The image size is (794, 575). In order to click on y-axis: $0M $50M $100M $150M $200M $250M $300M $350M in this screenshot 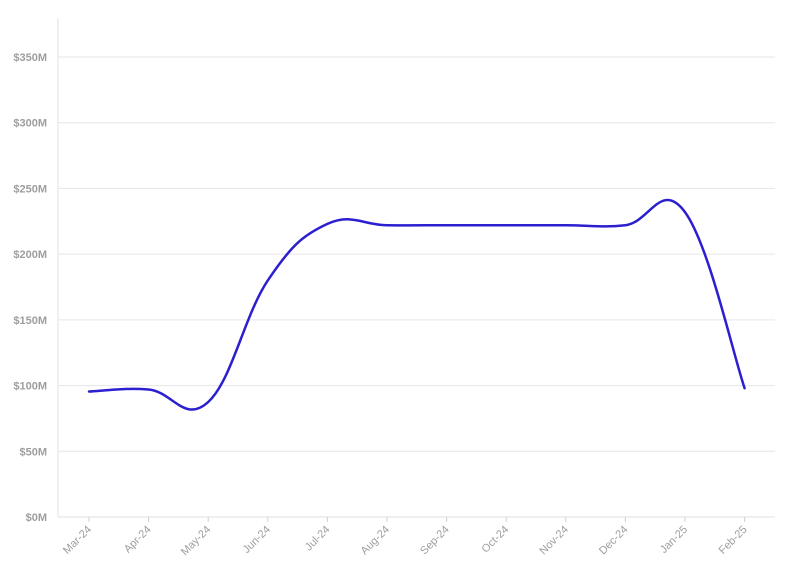, I will do `click(36, 271)`.